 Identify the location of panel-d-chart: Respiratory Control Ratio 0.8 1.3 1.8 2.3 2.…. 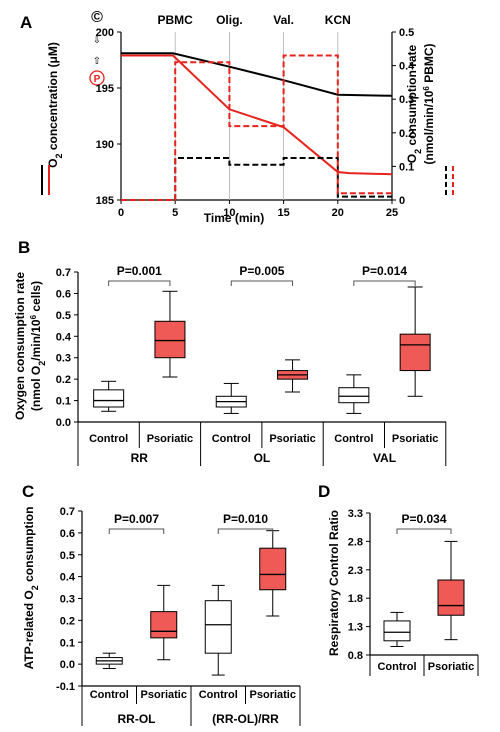
(403, 592).